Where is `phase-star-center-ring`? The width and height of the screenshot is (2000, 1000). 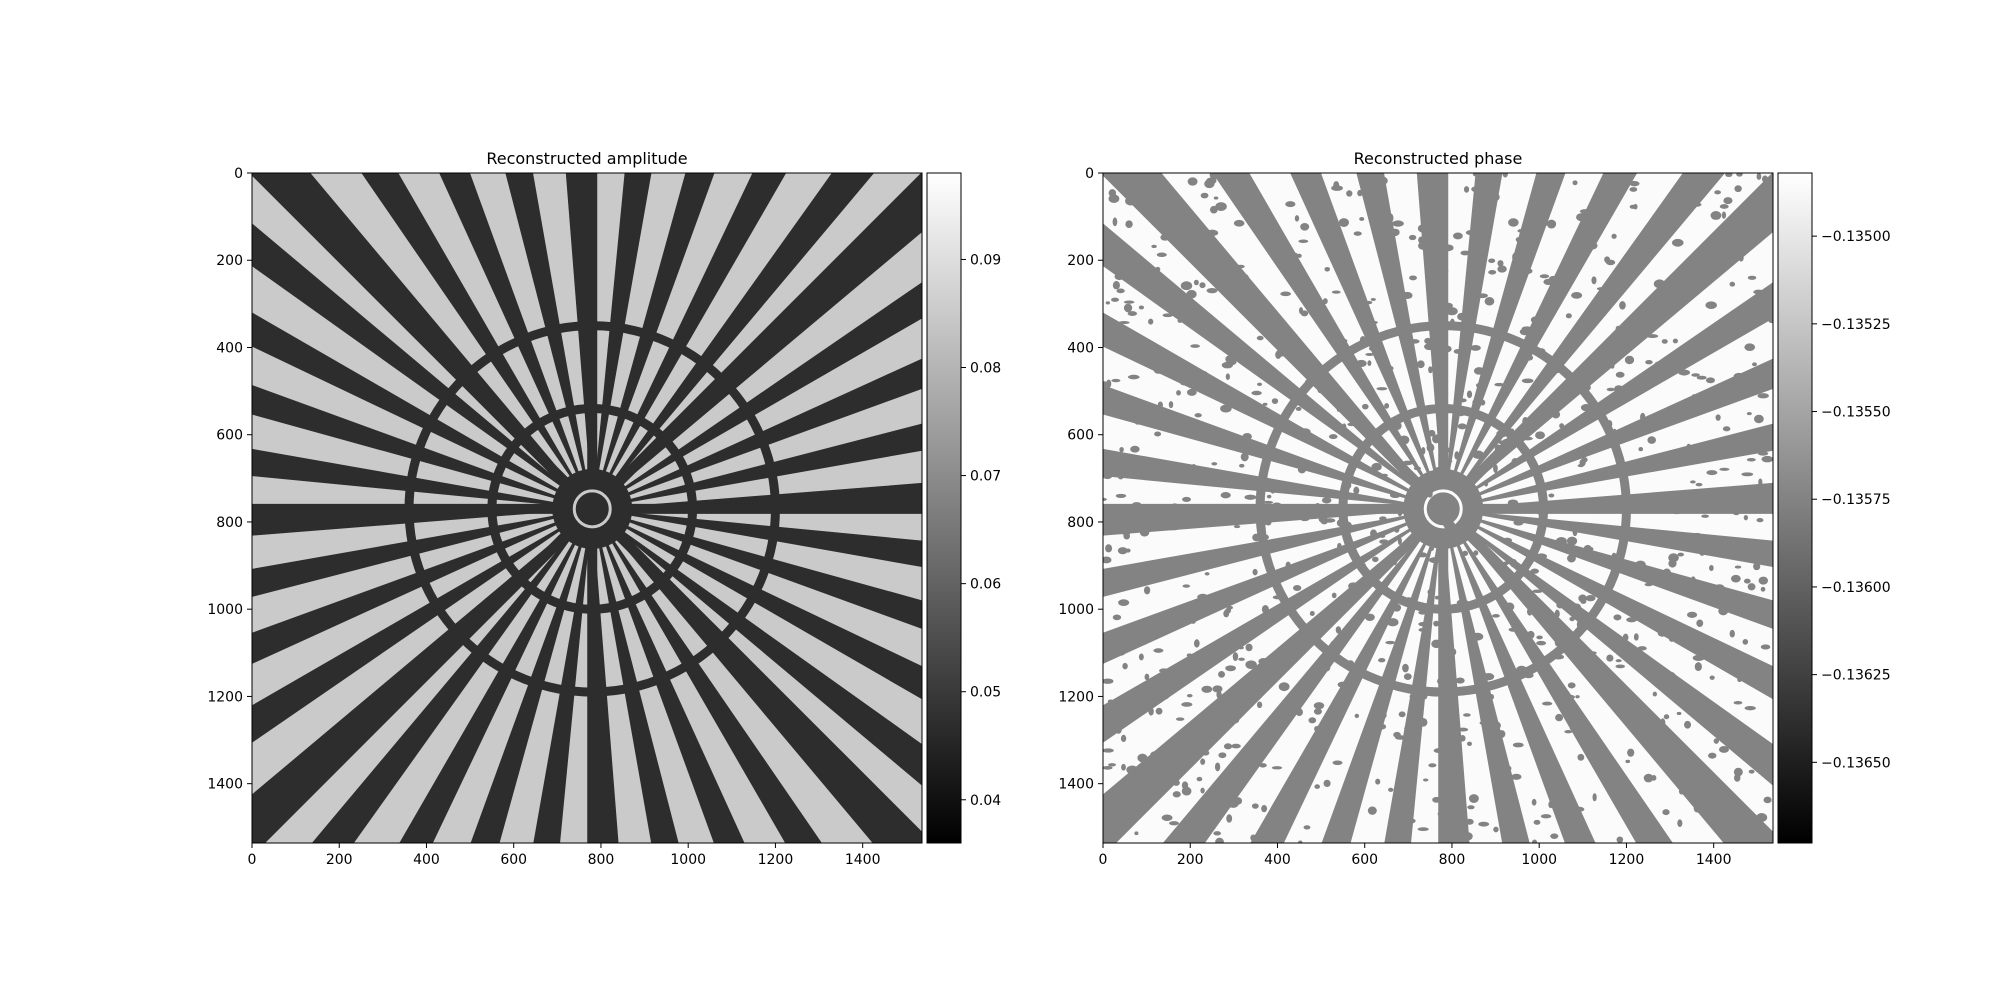 phase-star-center-ring is located at coordinates (1443, 509).